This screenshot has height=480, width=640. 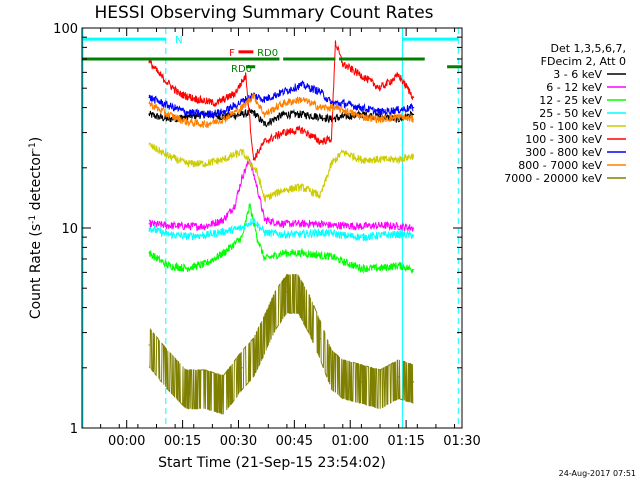 What do you see at coordinates (36, 183) in the screenshot?
I see `y-axis-label-part: detector` at bounding box center [36, 183].